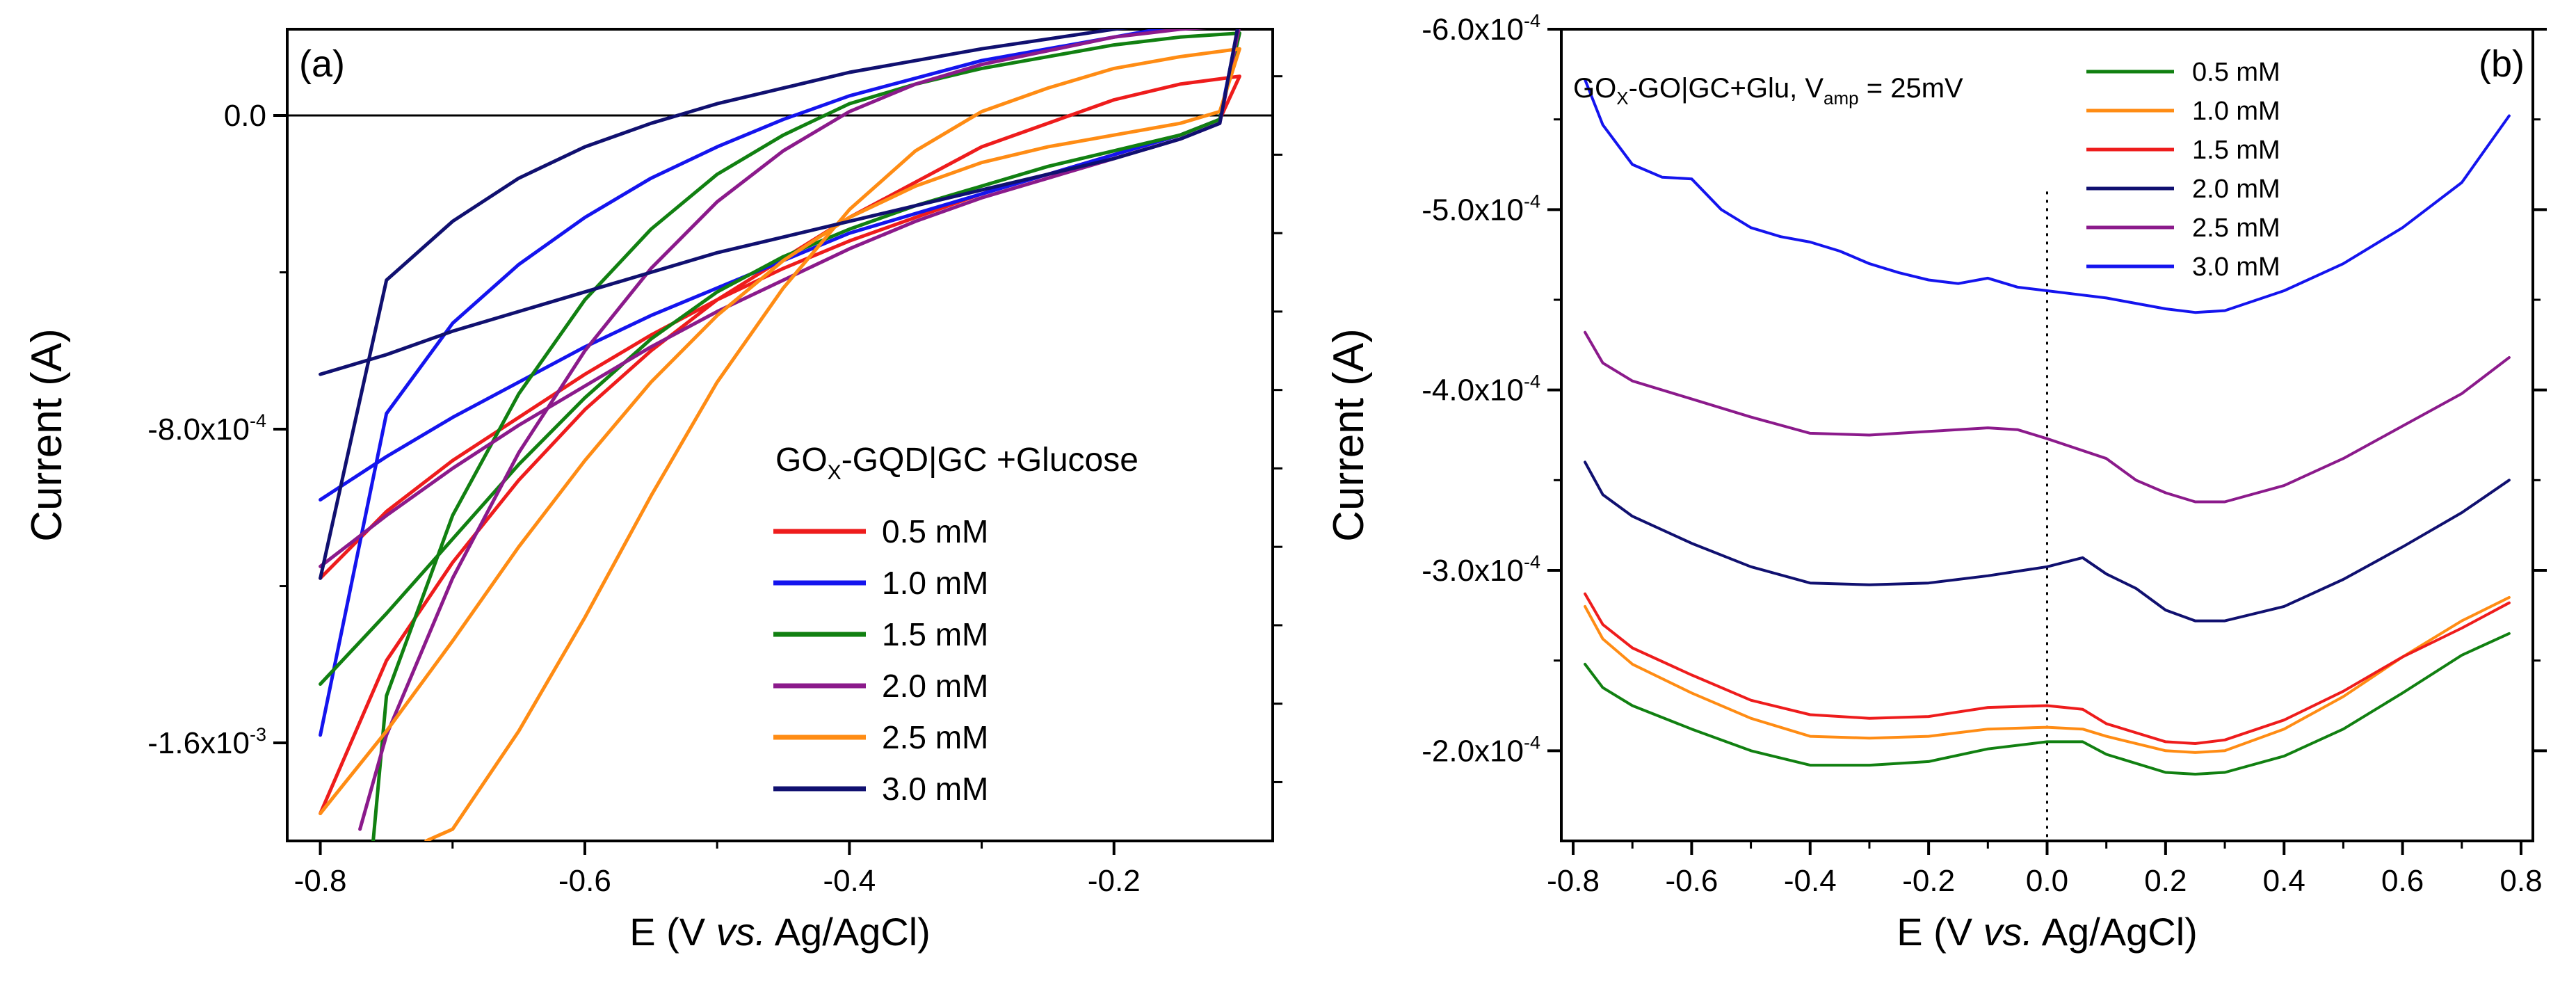 Image resolution: width=2576 pixels, height=987 pixels. I want to click on series-line-1-5-mM, so click(2048, 668).